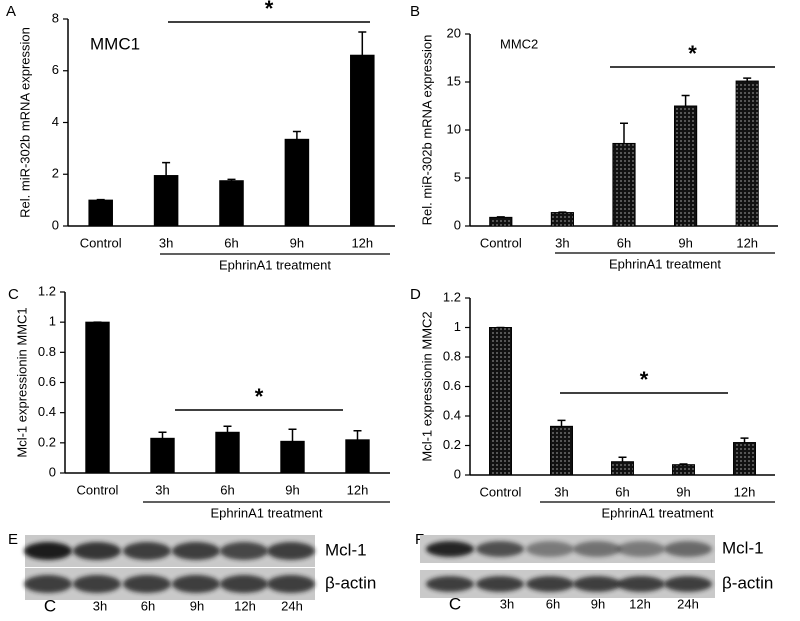 The image size is (800, 621). What do you see at coordinates (598, 603) in the screenshot?
I see `lane-label: 9h` at bounding box center [598, 603].